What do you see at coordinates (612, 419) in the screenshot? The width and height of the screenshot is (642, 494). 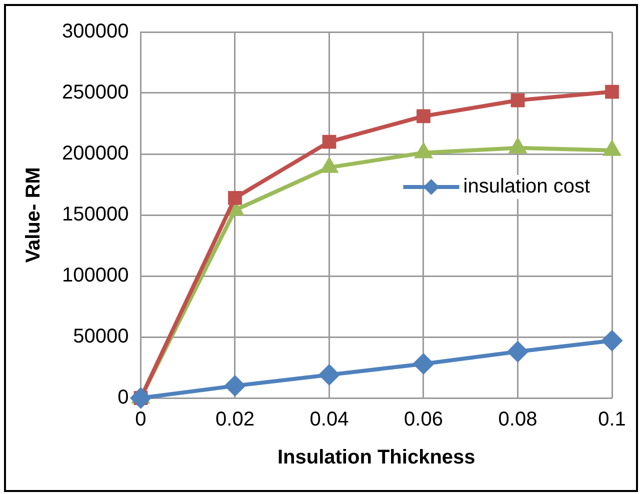 I see `x-tick-label: 0.1` at bounding box center [612, 419].